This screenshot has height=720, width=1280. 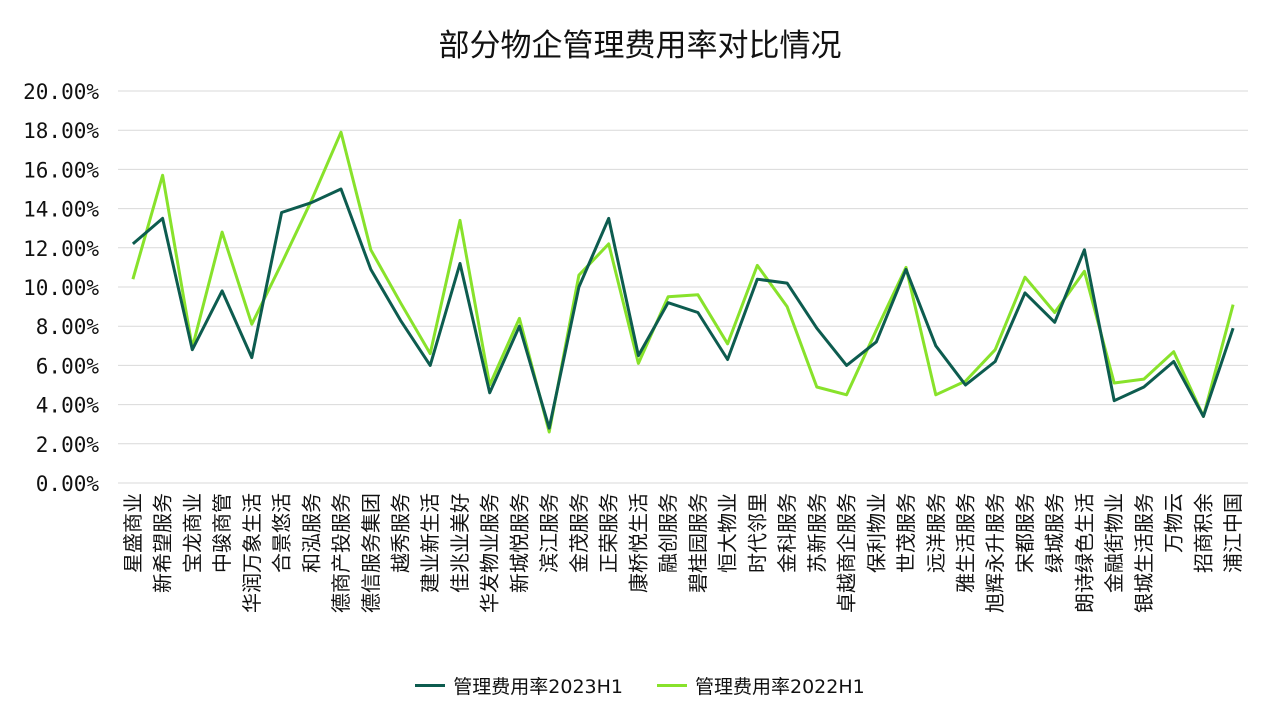 What do you see at coordinates (252, 553) in the screenshot?
I see `x-tick-label: 华润万象生活` at bounding box center [252, 553].